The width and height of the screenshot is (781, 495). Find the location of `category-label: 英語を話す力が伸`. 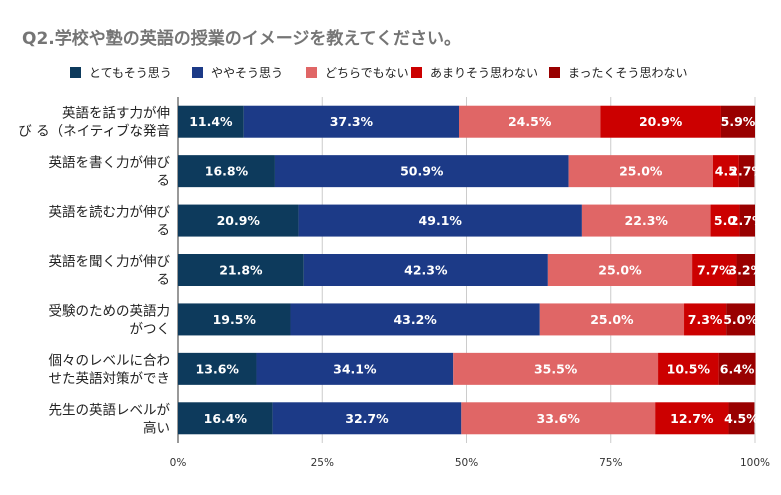

category-label: 英語を話す力が伸 is located at coordinates (116, 113).